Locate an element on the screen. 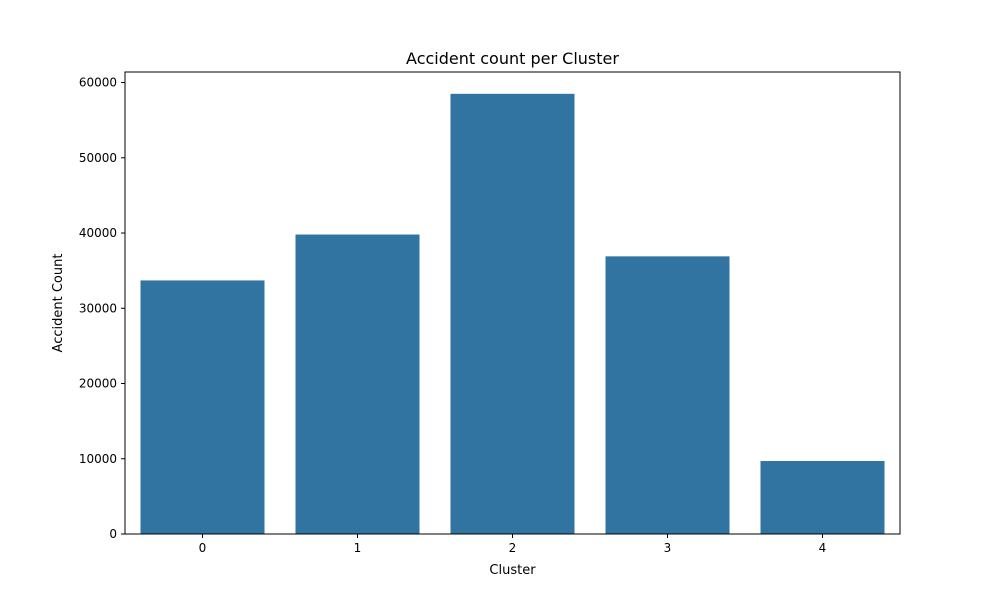 Image resolution: width=1000 pixels, height=604 pixels. chart-title: Accident count per Cluster is located at coordinates (512, 58).